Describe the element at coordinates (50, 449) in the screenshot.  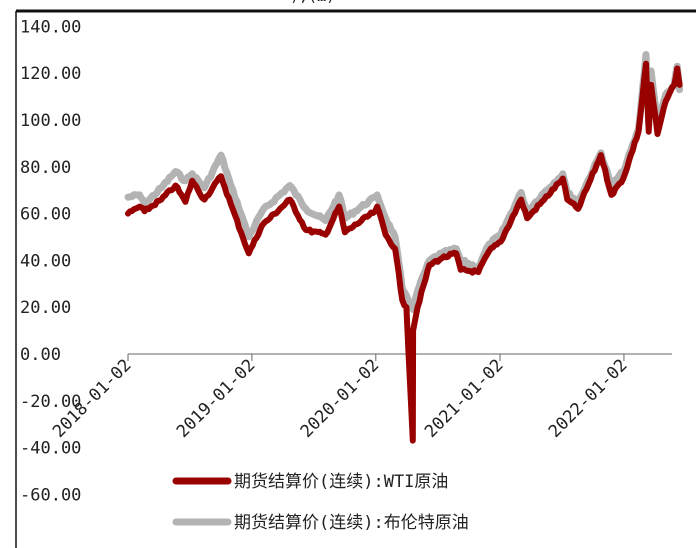
I see `y-tick-label: -40.00` at that location.